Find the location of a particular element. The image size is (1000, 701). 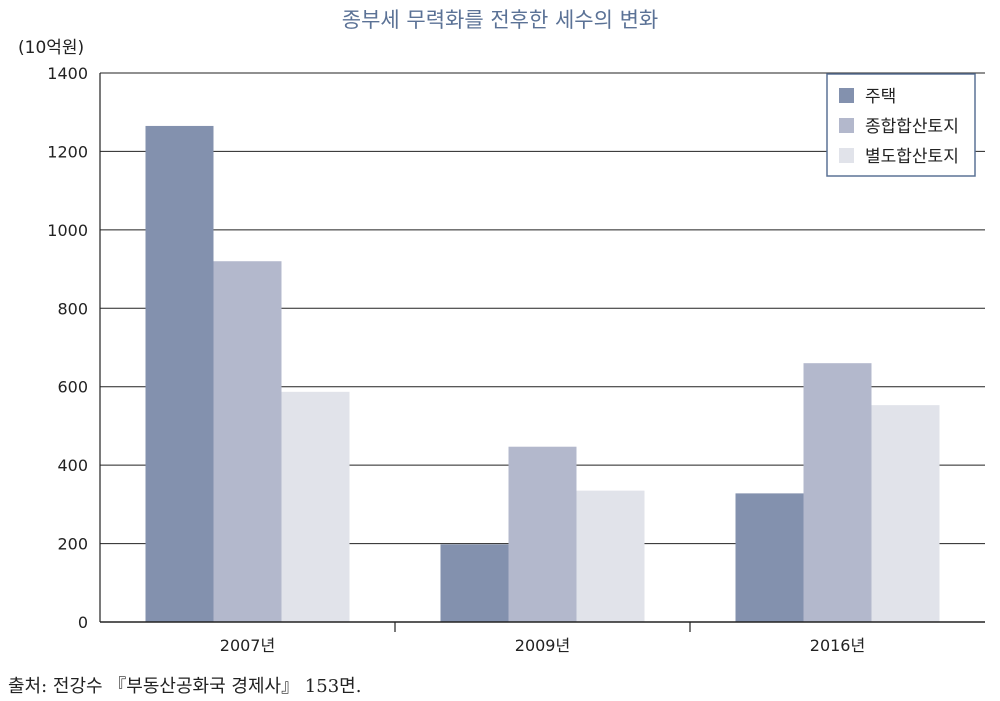

y-axis-unit-label: (10억원) is located at coordinates (51, 48).